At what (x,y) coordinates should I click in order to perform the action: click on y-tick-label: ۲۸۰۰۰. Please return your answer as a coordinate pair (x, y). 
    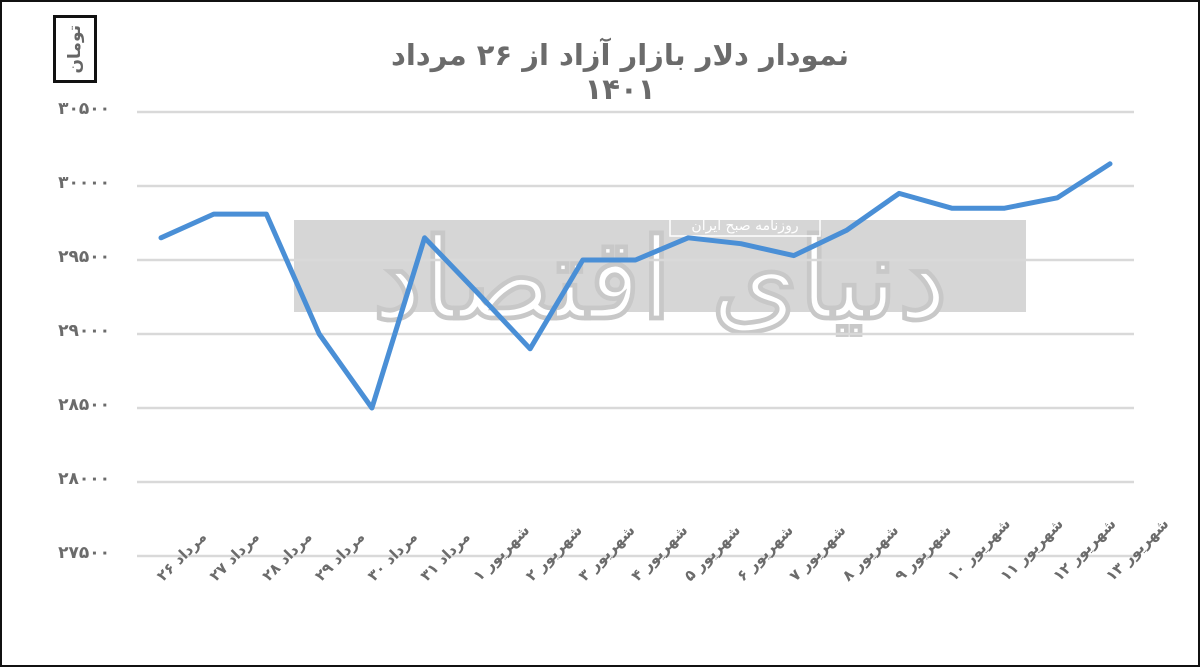
    Looking at the image, I should click on (84, 479).